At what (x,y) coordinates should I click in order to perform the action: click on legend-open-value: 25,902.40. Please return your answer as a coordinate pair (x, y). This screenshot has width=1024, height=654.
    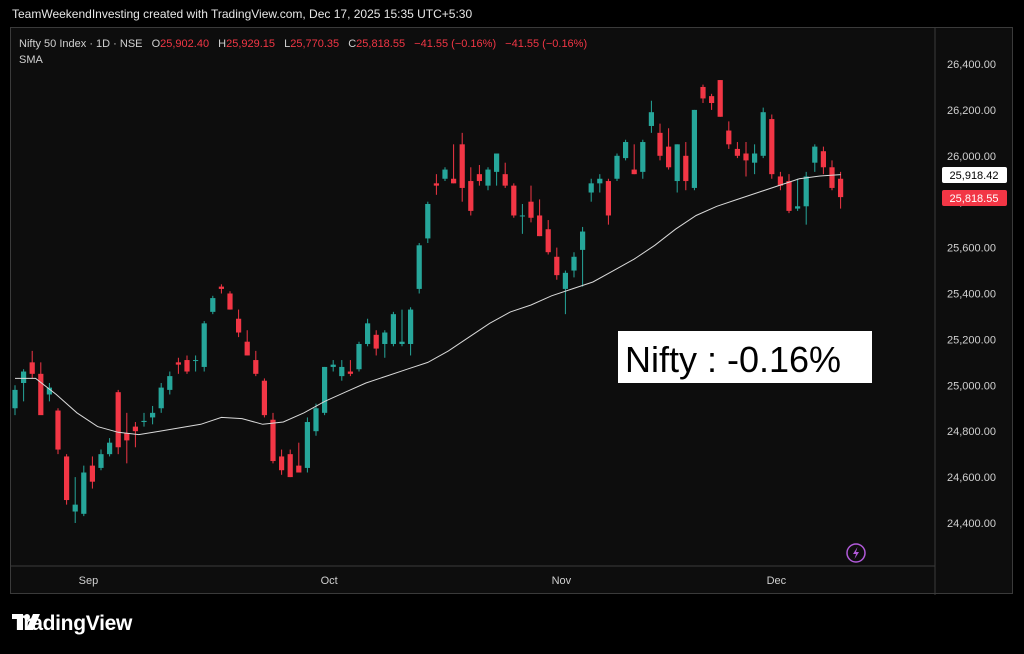
    Looking at the image, I should click on (184, 44).